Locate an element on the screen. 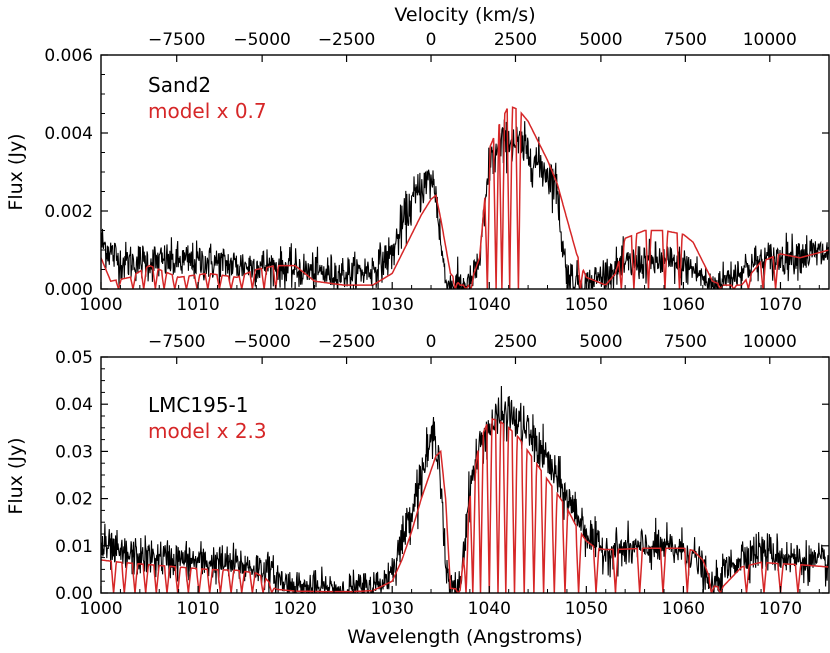 The width and height of the screenshot is (830, 653). y-tick-label: 0.002 is located at coordinates (68, 212).